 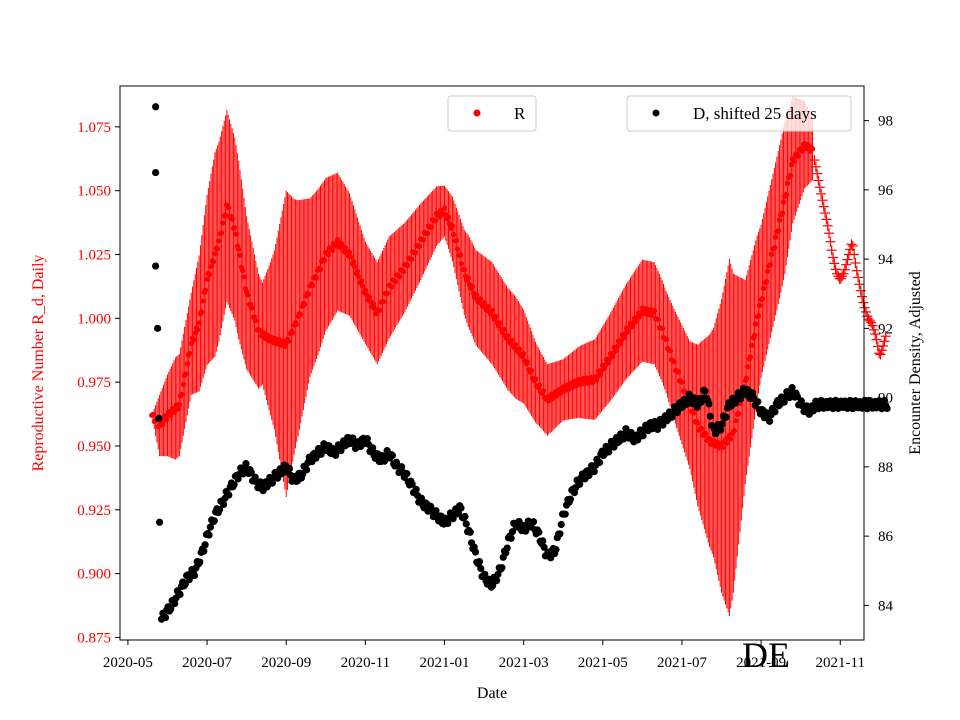 I want to click on legend-r-box, so click(x=492, y=113).